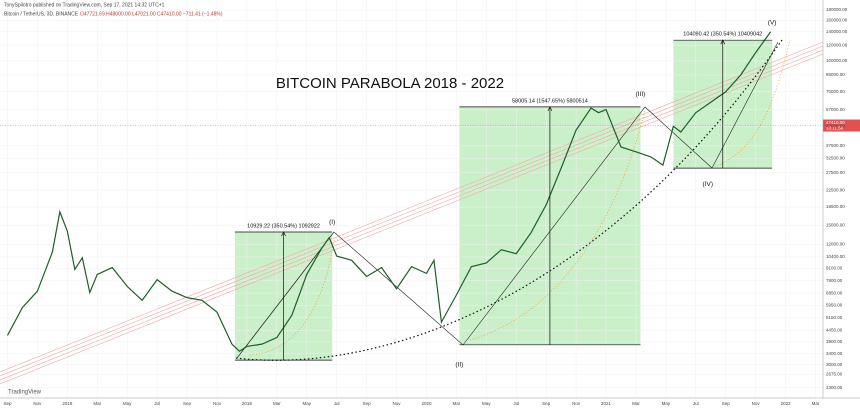 The height and width of the screenshot is (416, 860). I want to click on diagonal, so click(285, 295).